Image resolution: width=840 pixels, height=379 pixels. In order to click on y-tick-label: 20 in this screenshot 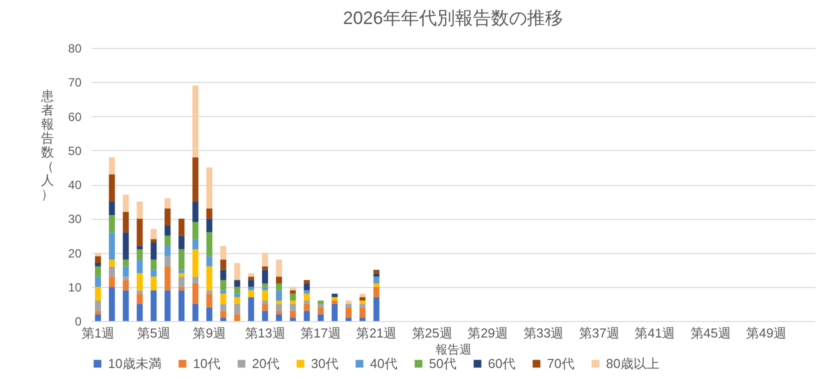, I will do `click(75, 253)`.